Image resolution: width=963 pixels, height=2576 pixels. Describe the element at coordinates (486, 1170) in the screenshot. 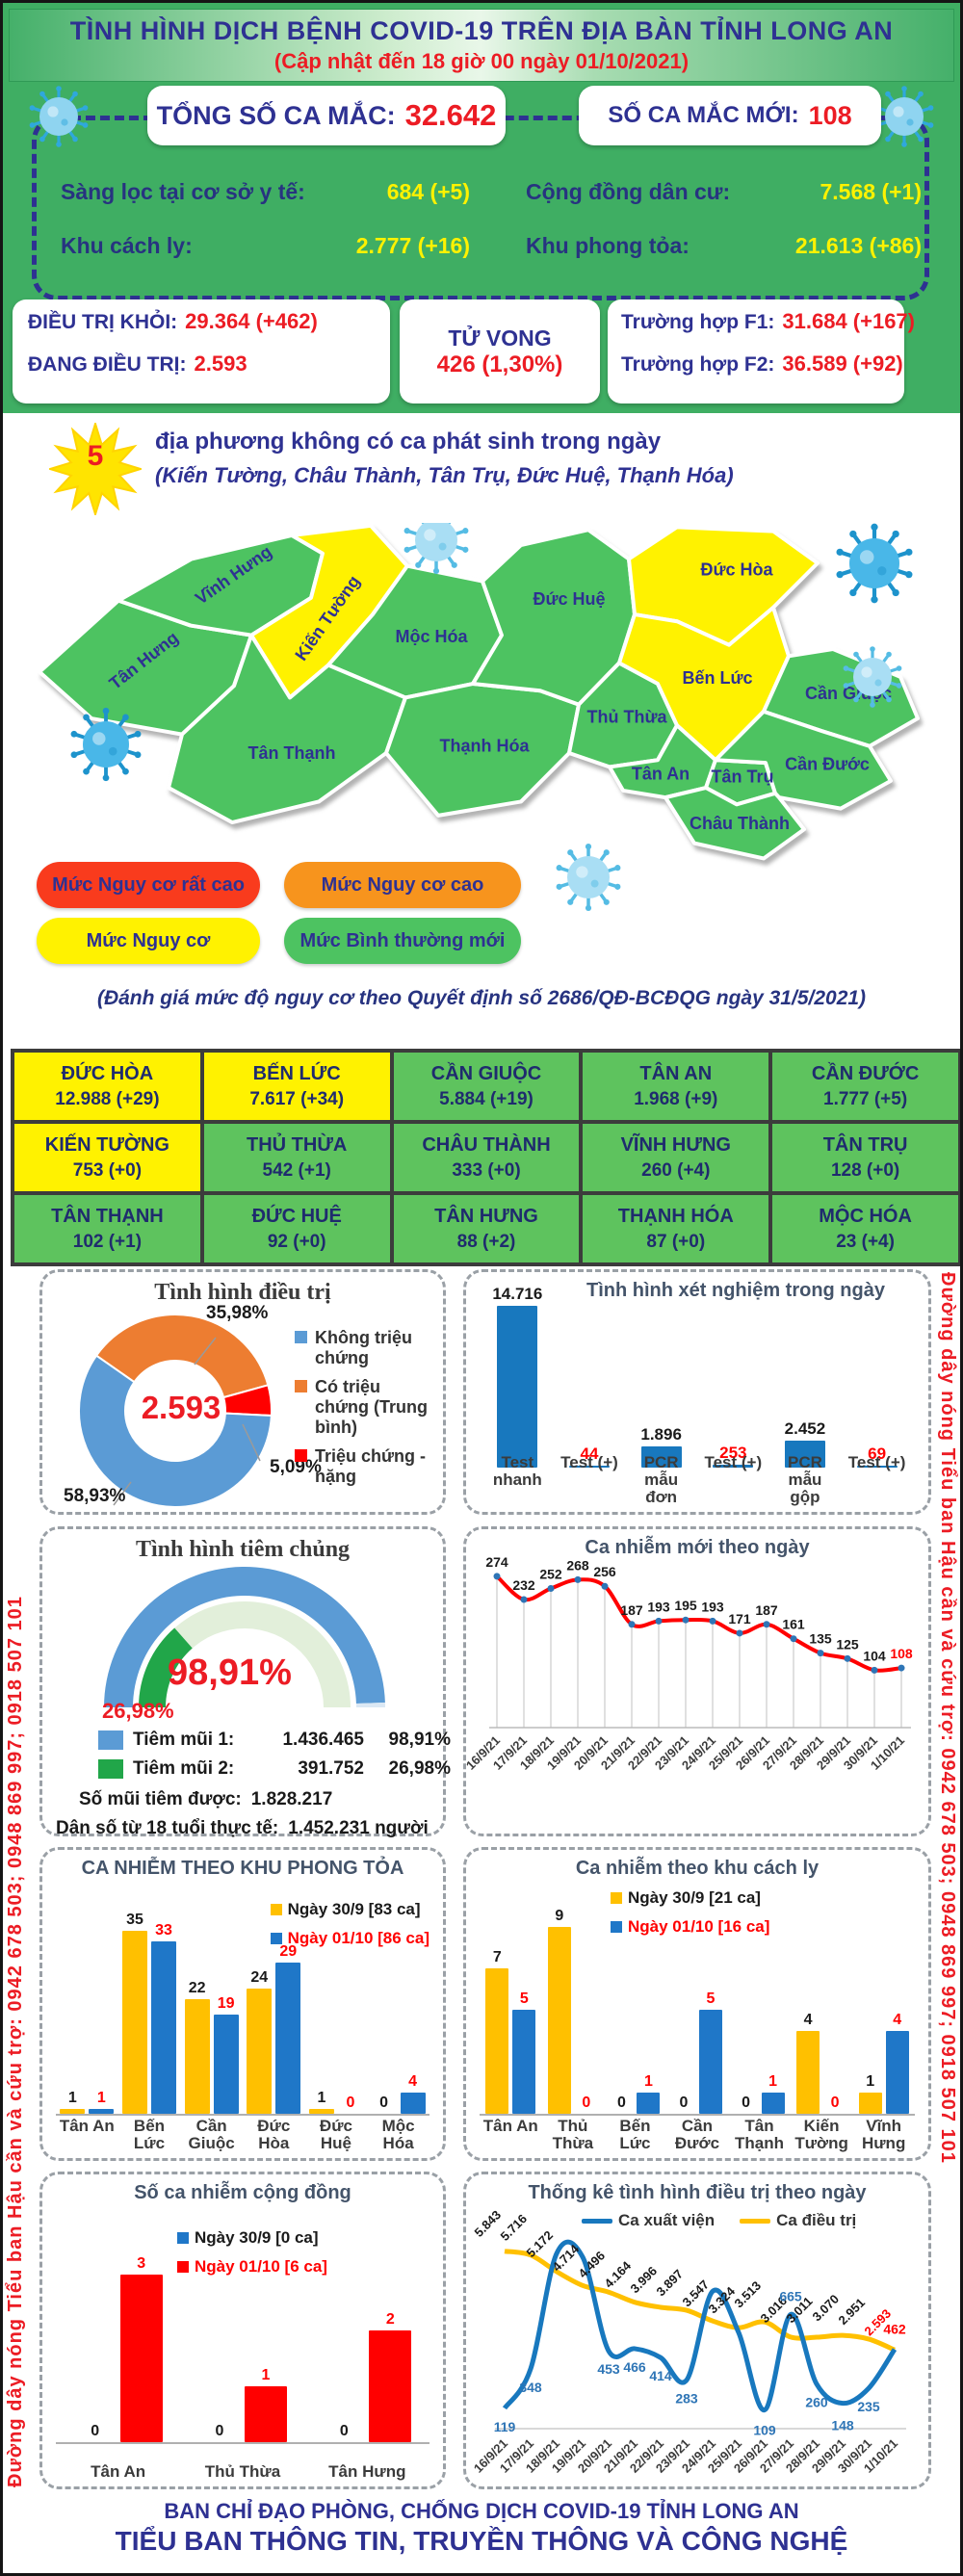

I see `district-value: 333 (+0)` at that location.